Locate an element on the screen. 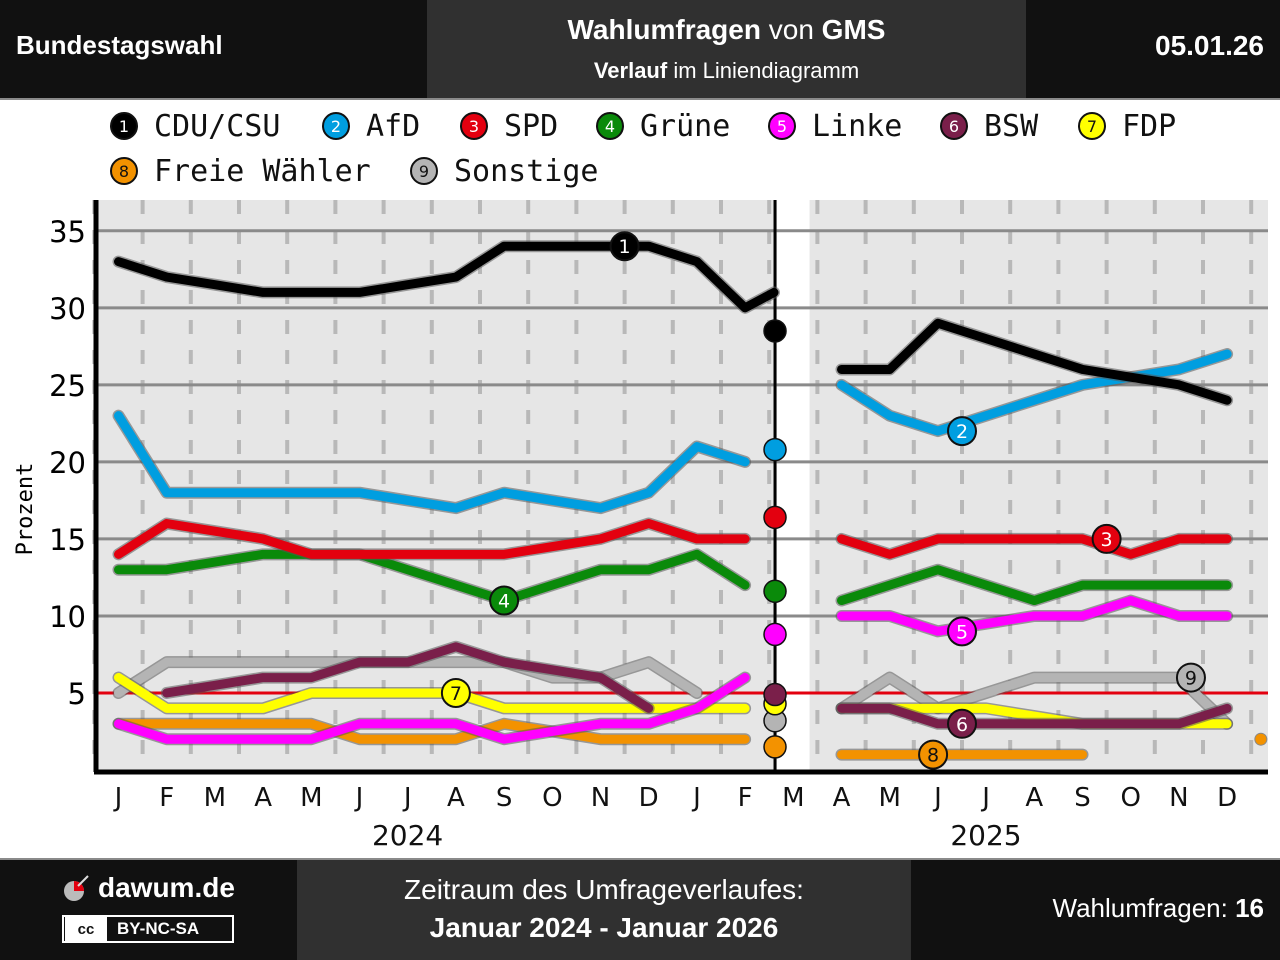 This screenshot has height=960, width=1280. legend-item-gruene: 4 Grüne is located at coordinates (663, 126).